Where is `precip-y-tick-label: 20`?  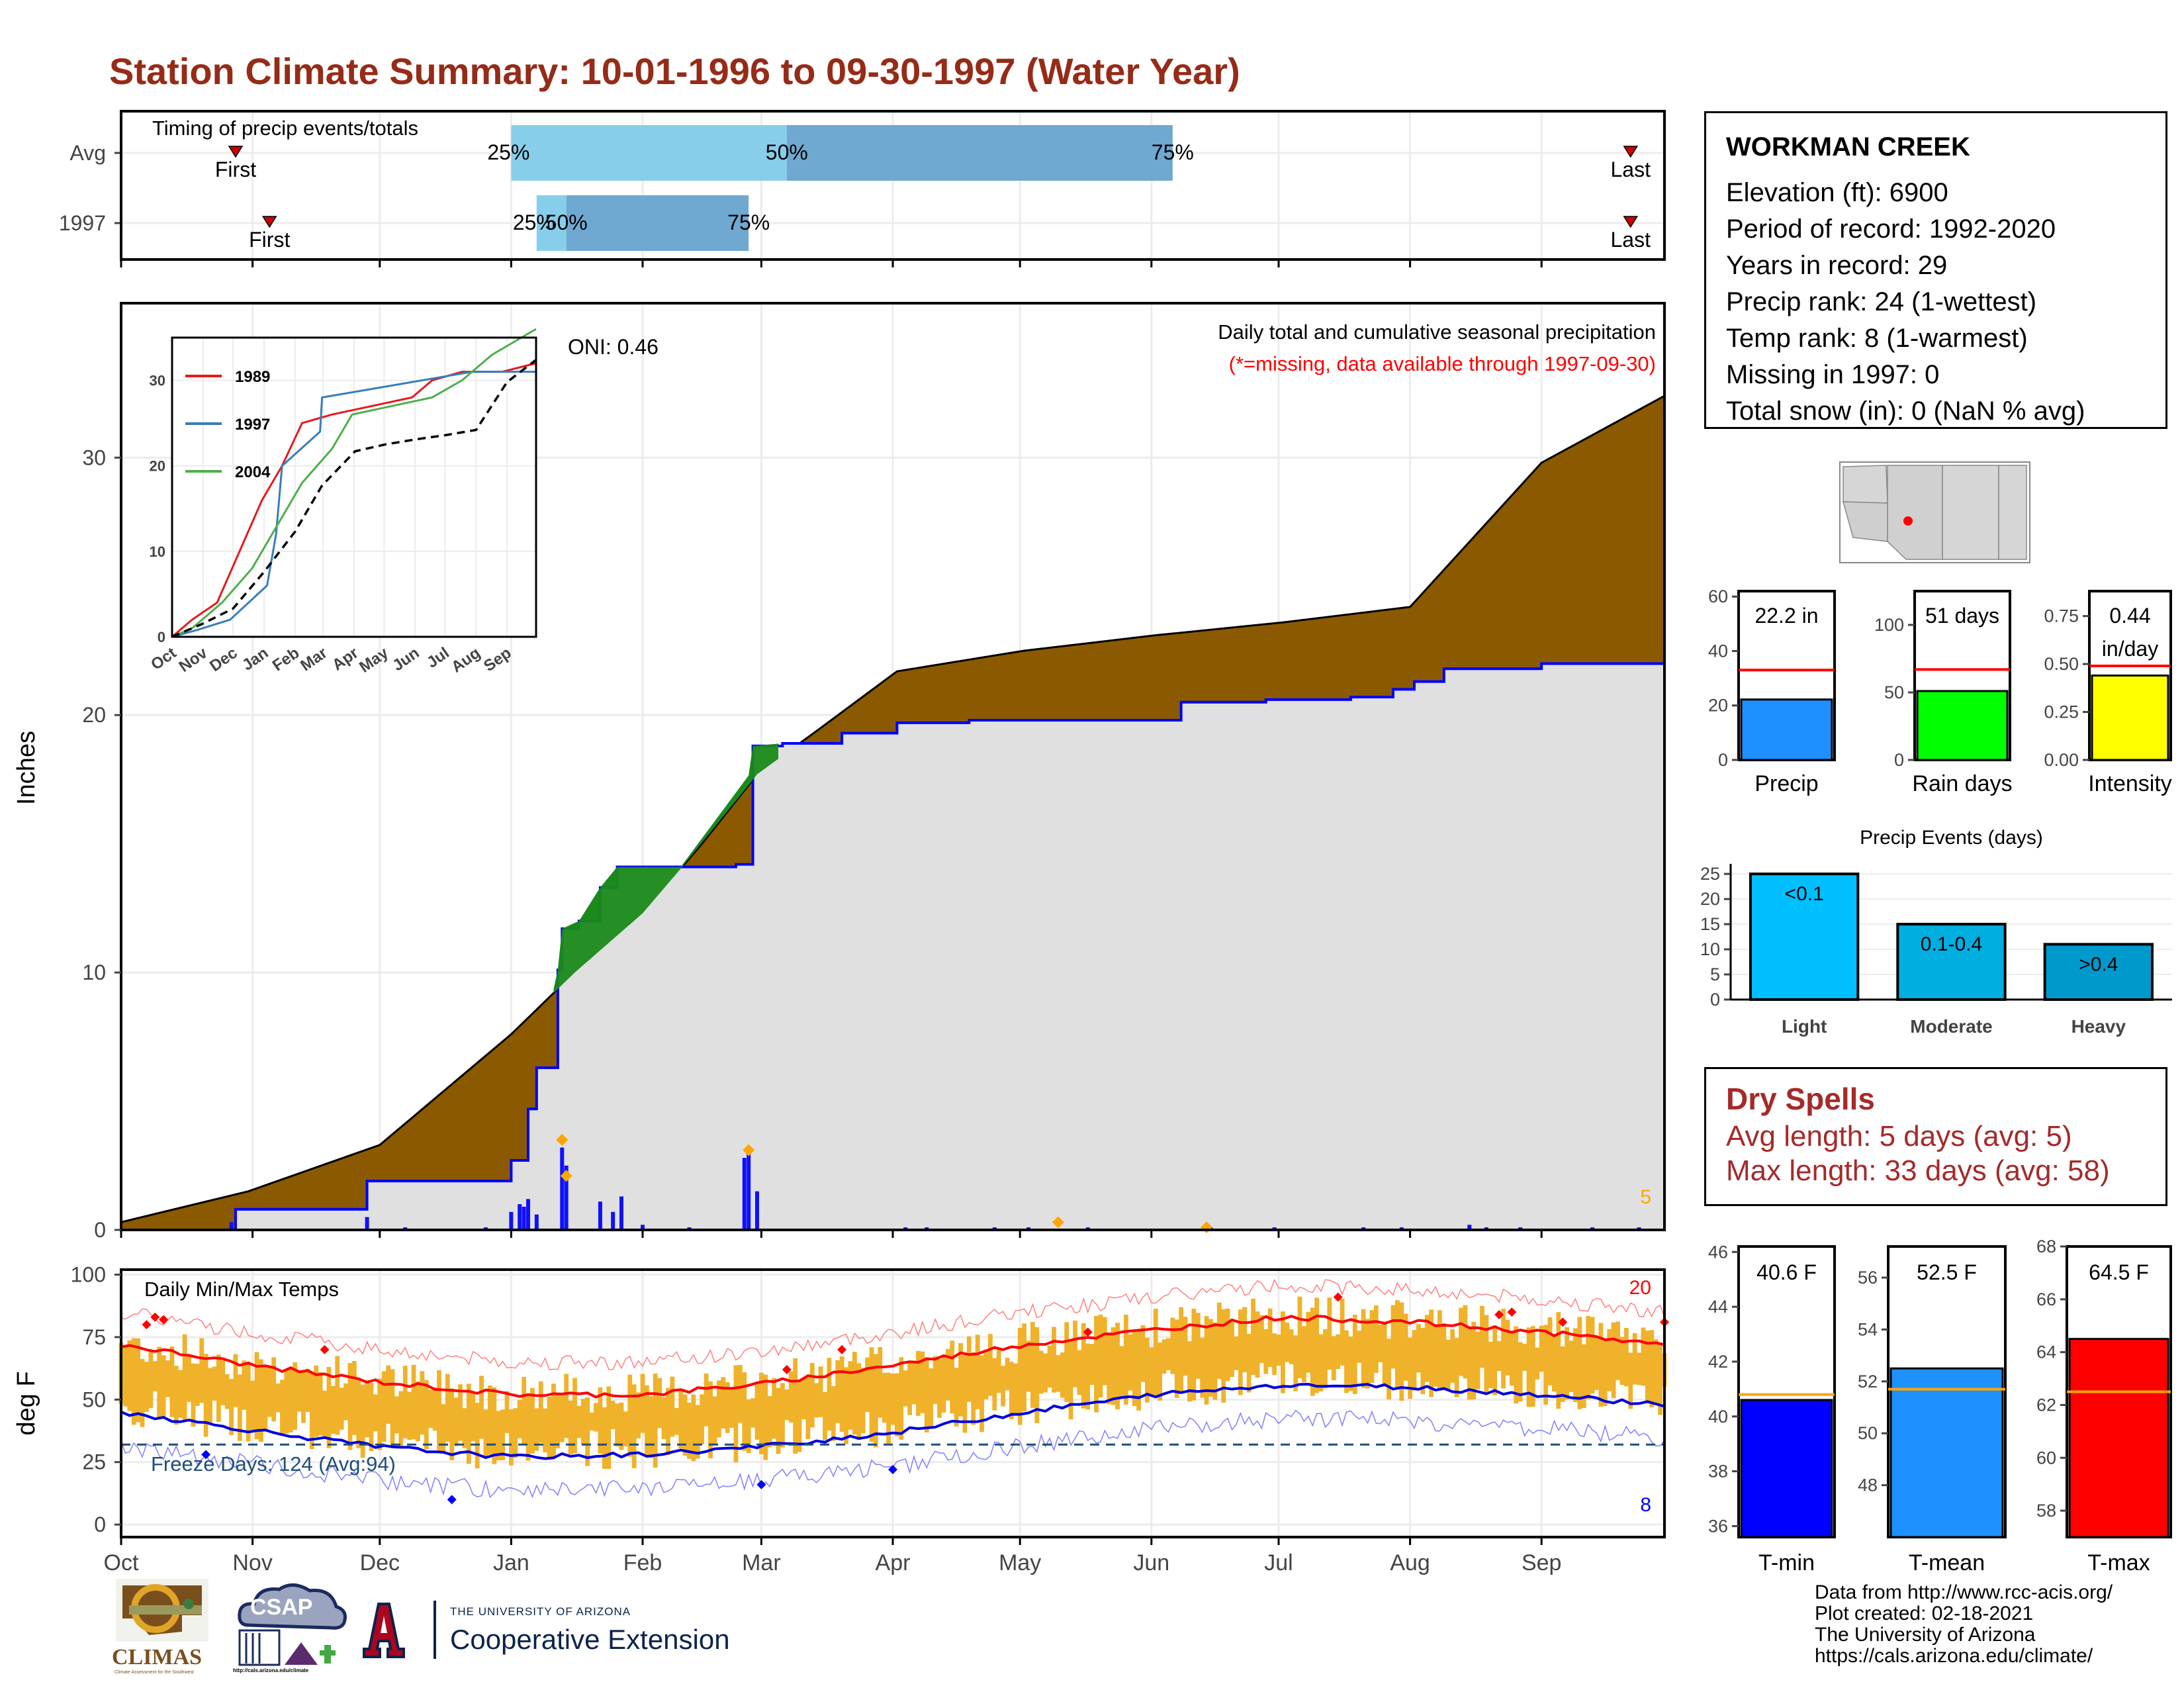
precip-y-tick-label: 20 is located at coordinates (94, 715).